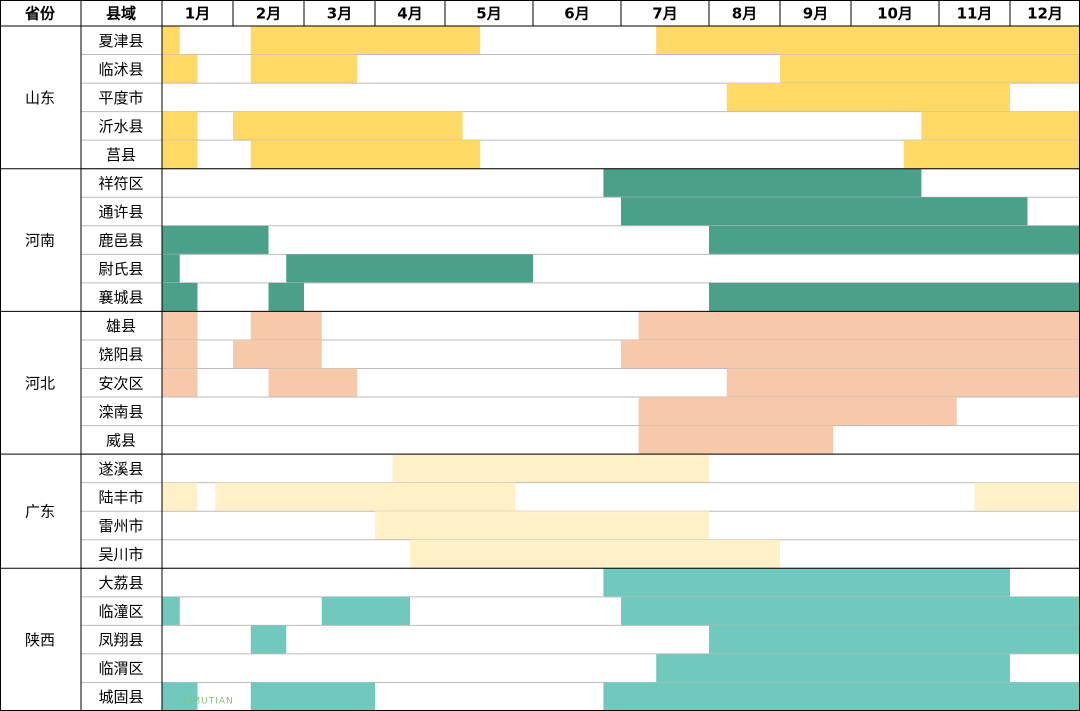 The width and height of the screenshot is (1080, 711). I want to click on county-label: 尉氏县, so click(120, 269).